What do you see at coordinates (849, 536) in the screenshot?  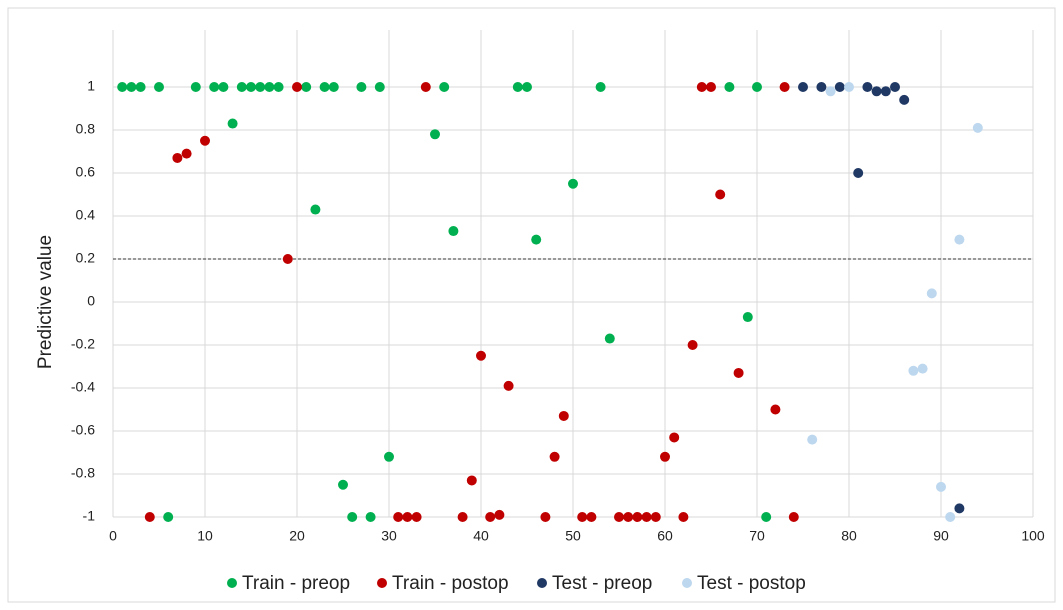 I see `x-tick-label: 80` at bounding box center [849, 536].